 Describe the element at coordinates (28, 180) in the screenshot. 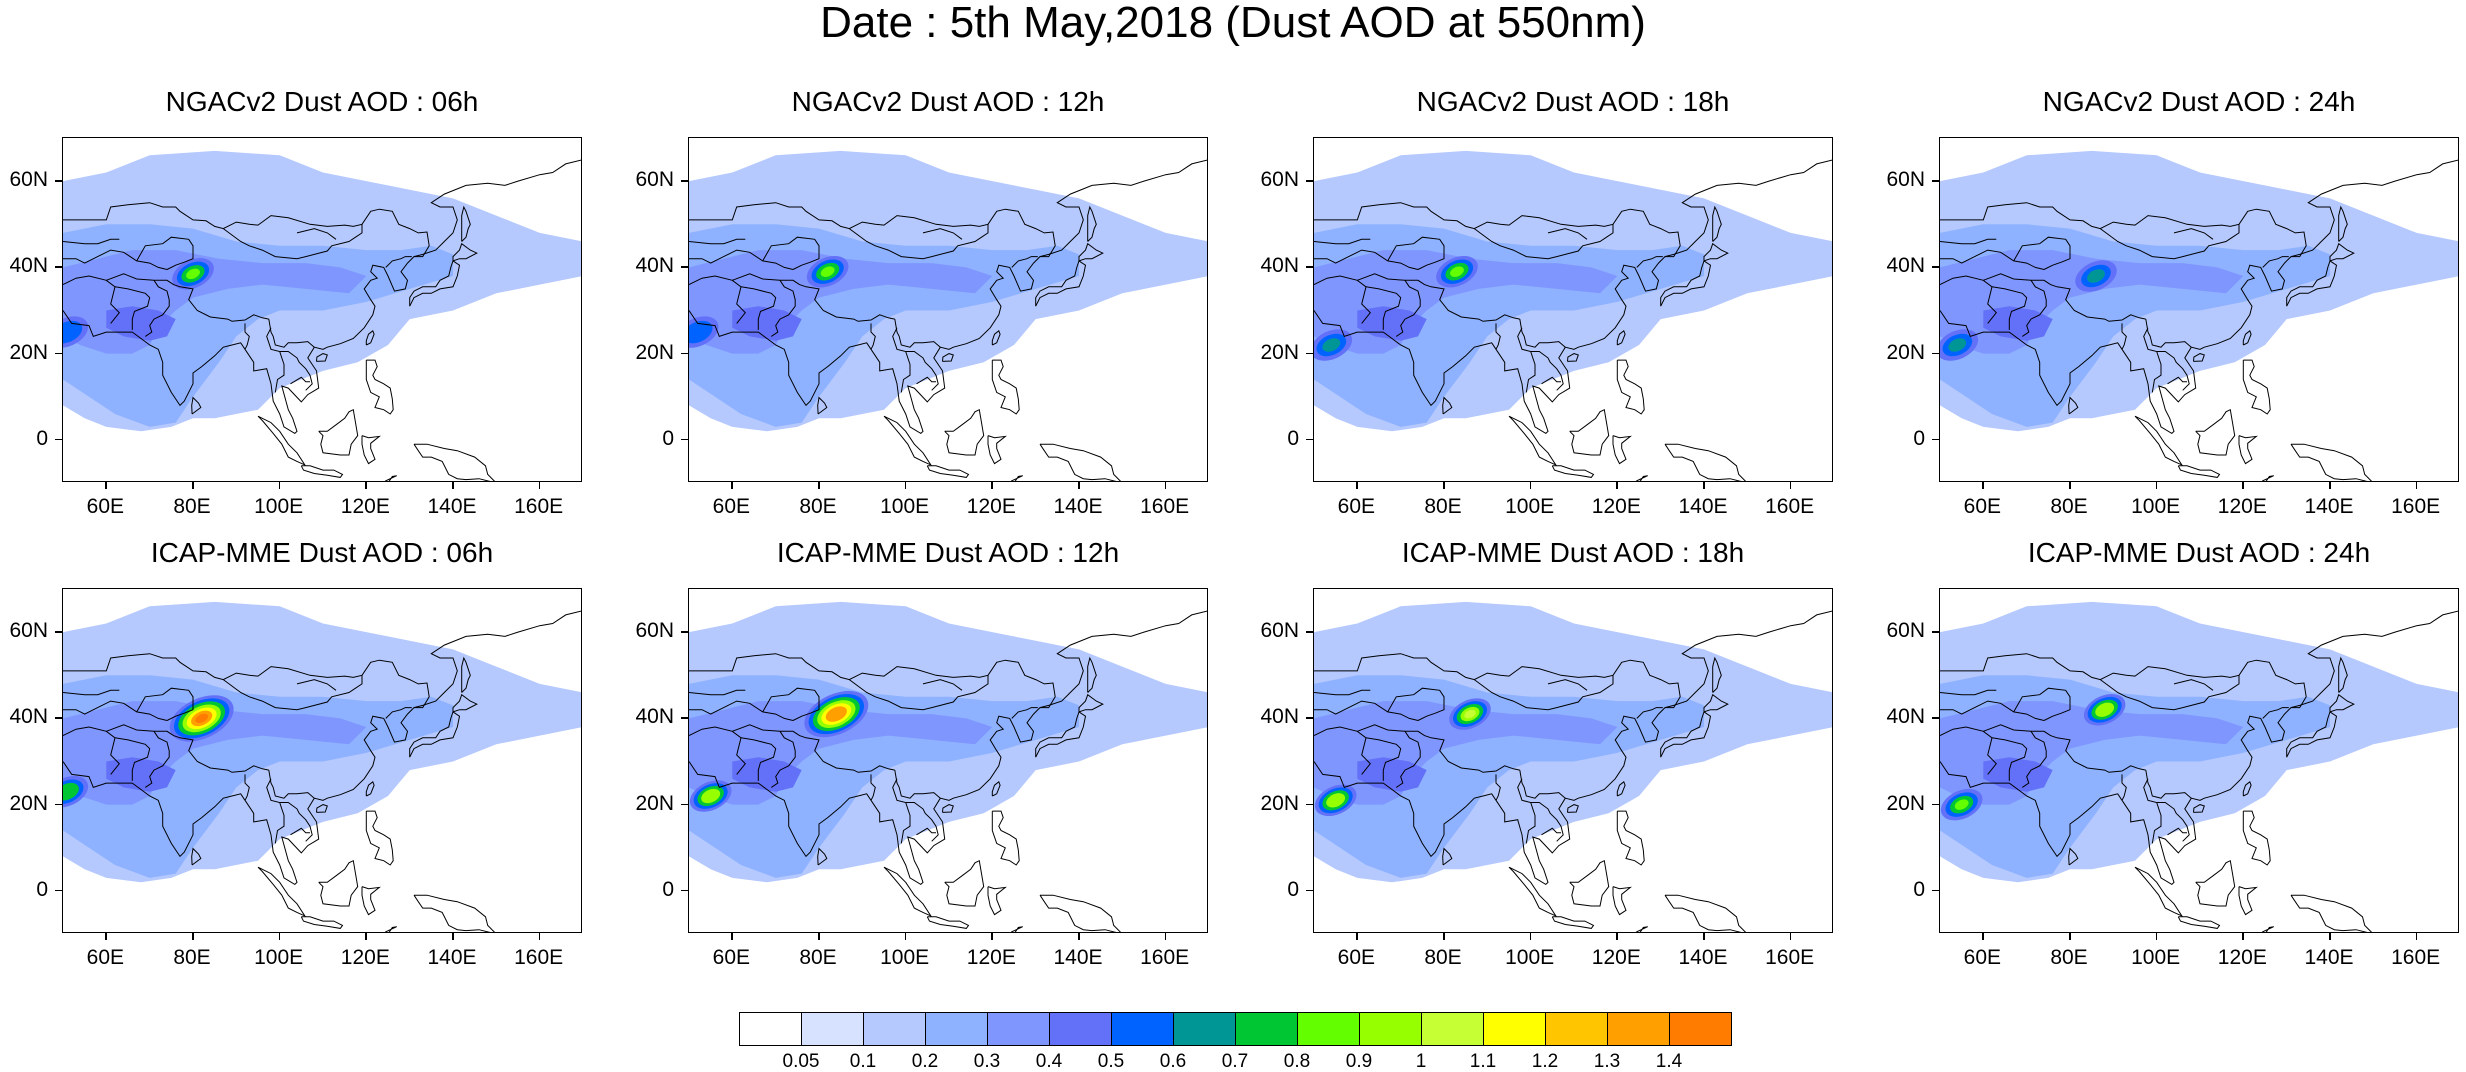

I see `lat-tick-label: 60N` at that location.